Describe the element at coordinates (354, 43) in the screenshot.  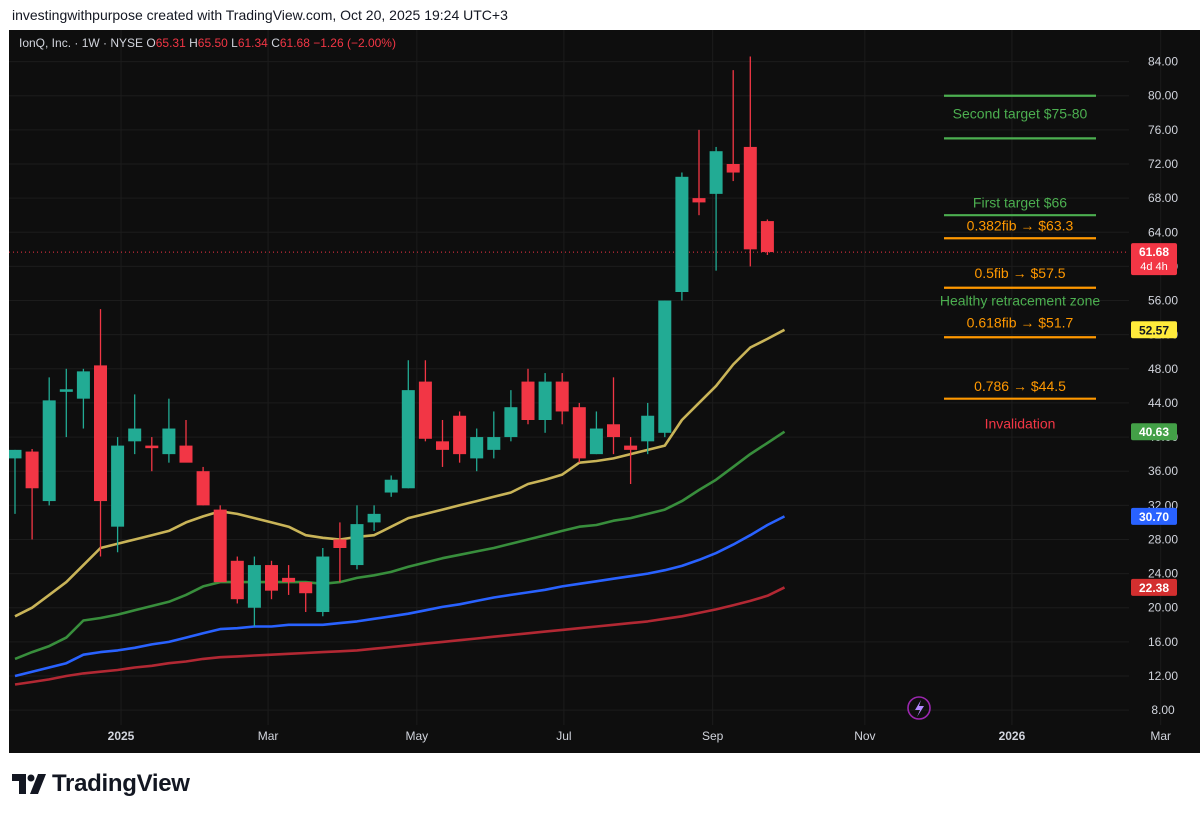
I see `legend-change: −1.26 (−2.00%)` at that location.